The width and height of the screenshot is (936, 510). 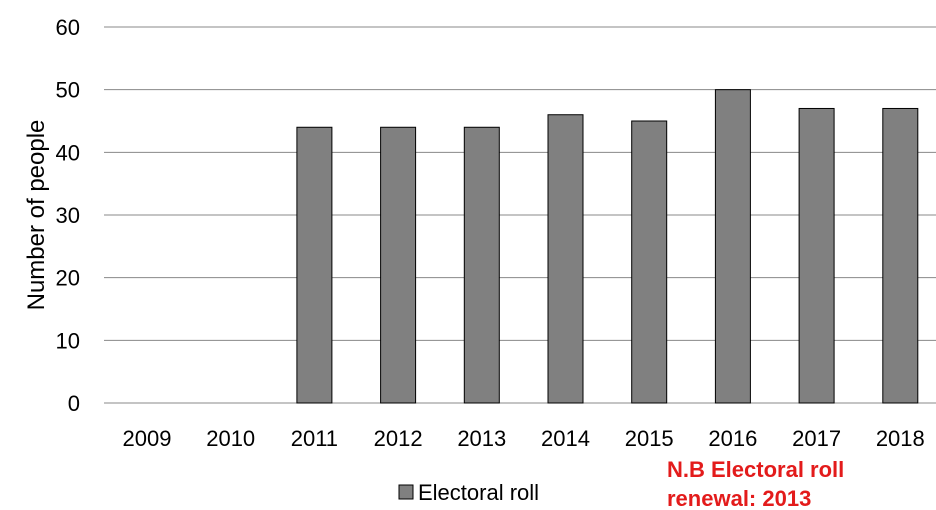 I want to click on x-tick-label: 2017, so click(x=816, y=438).